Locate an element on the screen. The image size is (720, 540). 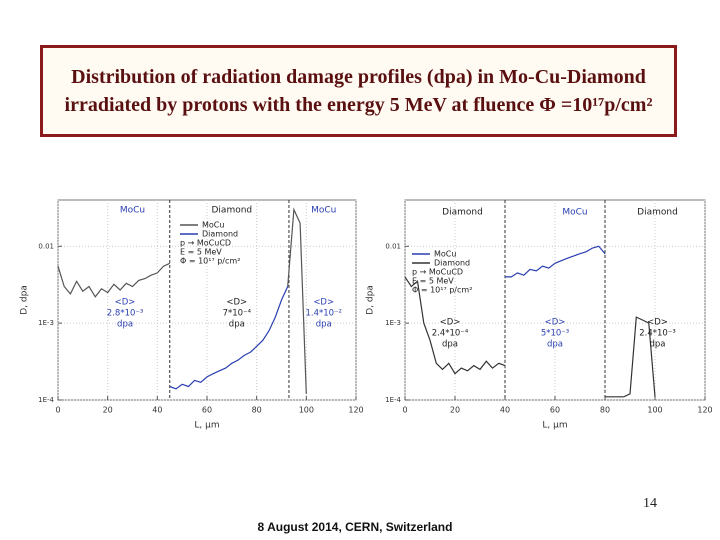
average-label: 7*10⁻⁴ is located at coordinates (237, 314).